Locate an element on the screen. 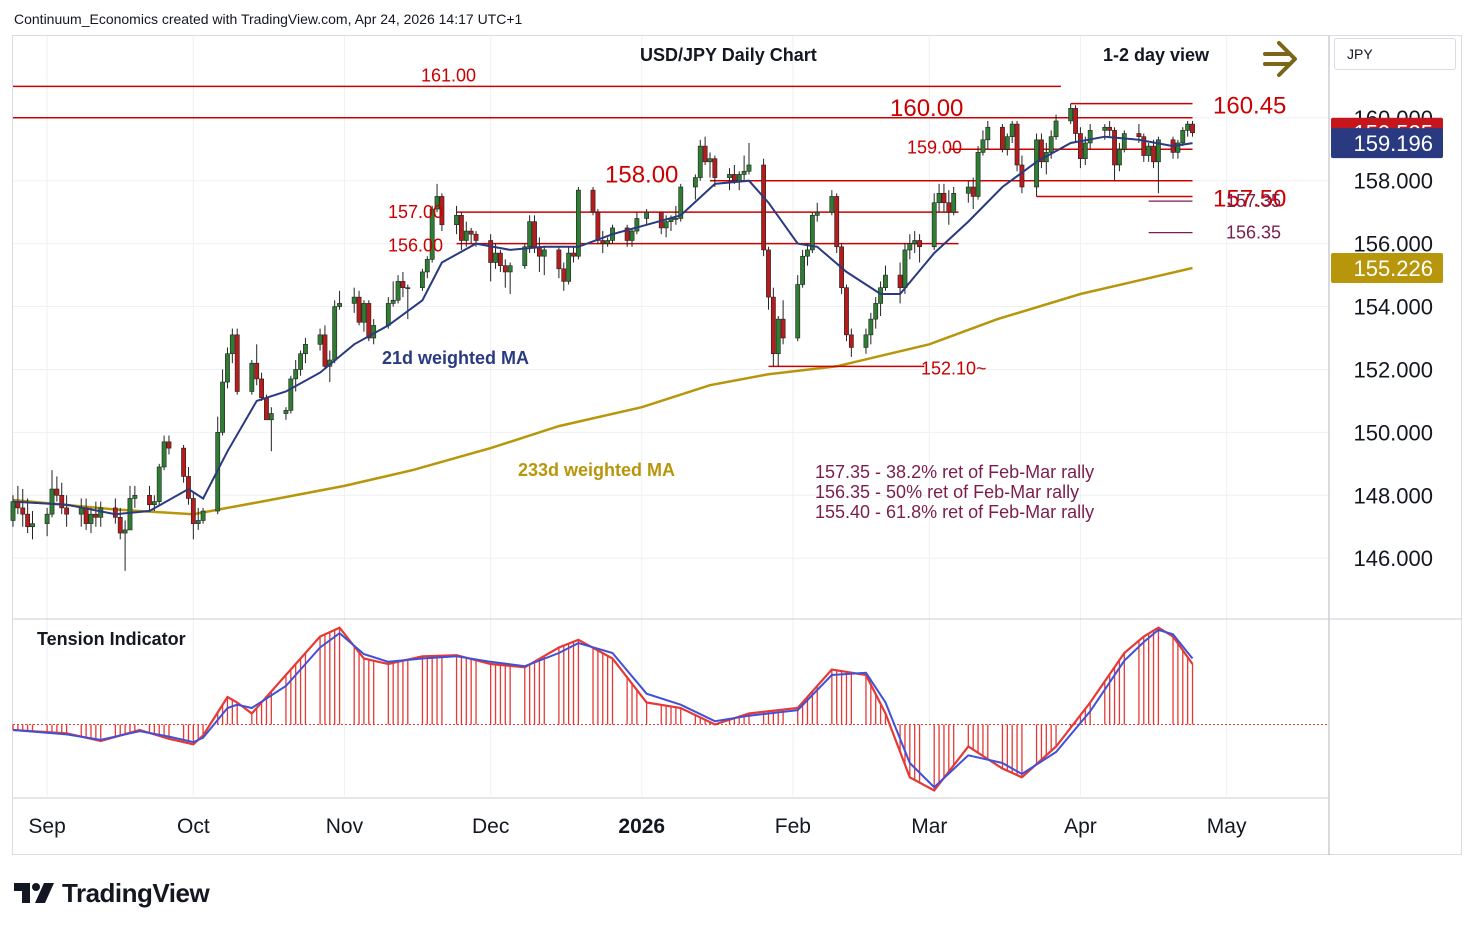  price-badge-wma21 is located at coordinates (1387, 143).